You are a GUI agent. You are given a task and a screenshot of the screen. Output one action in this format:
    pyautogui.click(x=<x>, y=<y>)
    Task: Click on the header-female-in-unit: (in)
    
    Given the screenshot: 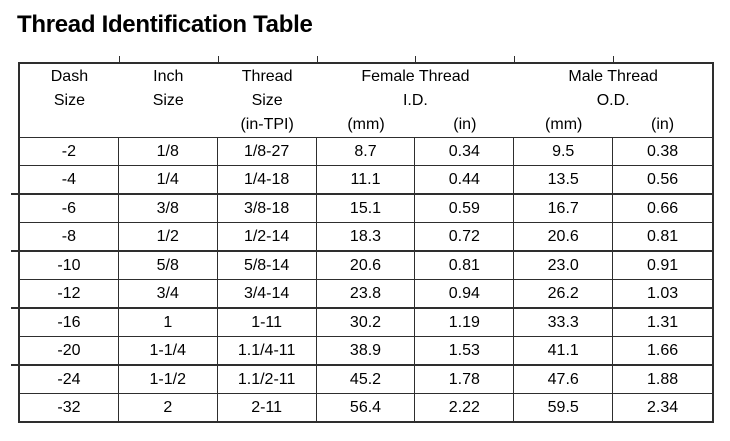 What is the action you would take?
    pyautogui.click(x=465, y=124)
    